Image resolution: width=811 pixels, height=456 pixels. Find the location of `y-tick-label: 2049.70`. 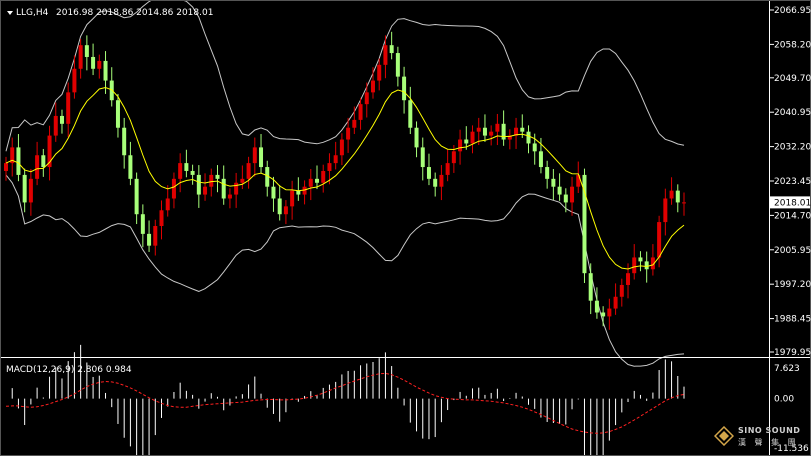

y-tick-label: 2049.70 is located at coordinates (792, 79).